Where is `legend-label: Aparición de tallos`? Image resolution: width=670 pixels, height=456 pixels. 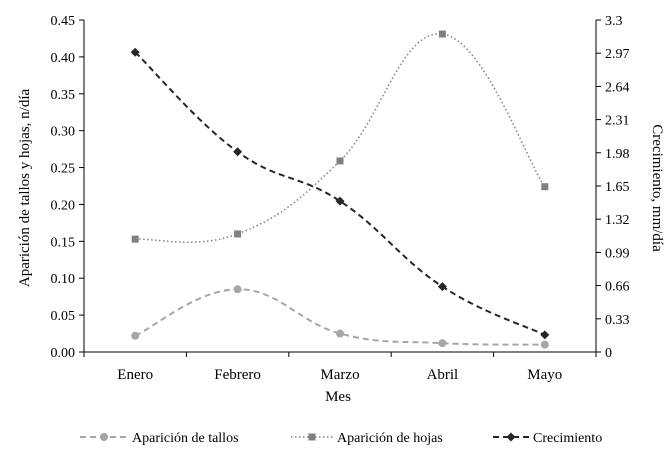
legend-label: Aparición de tallos is located at coordinates (185, 438).